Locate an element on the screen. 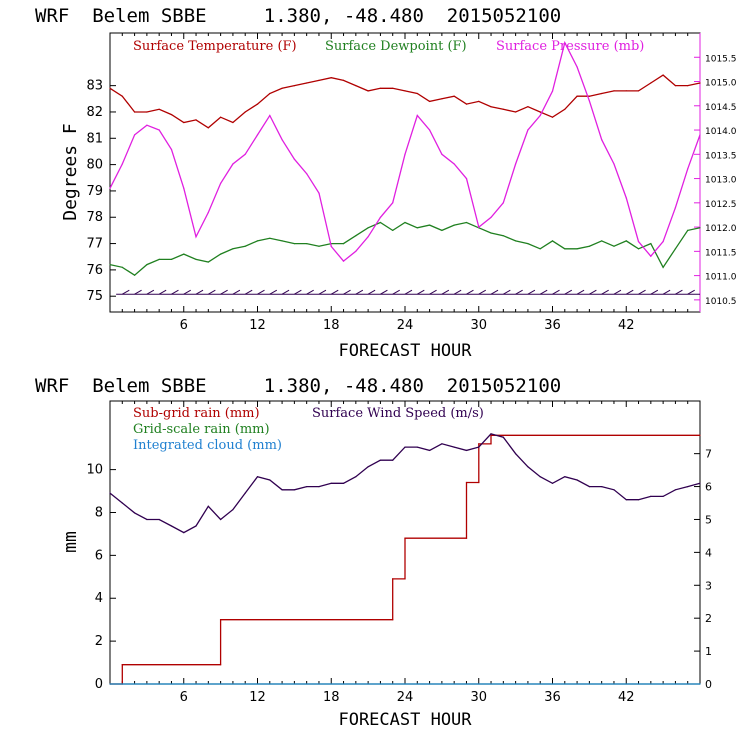  legend-surface-pressure: Surface Pressure (mb) is located at coordinates (570, 46).